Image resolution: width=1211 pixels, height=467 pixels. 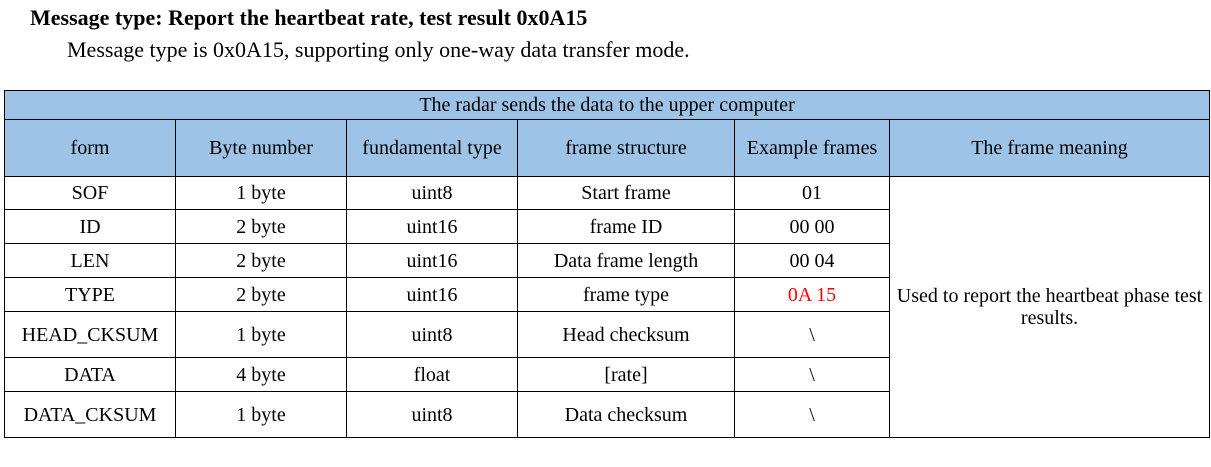 What do you see at coordinates (626, 294) in the screenshot?
I see `cell-structure: frame type` at bounding box center [626, 294].